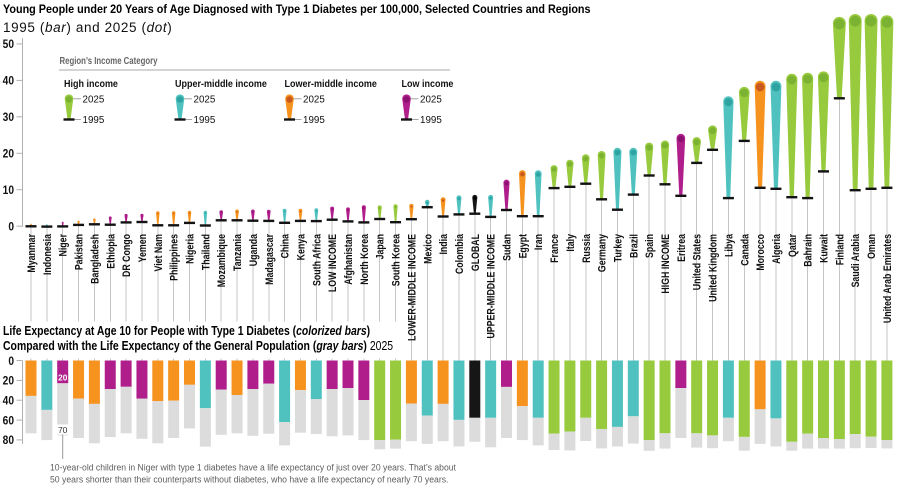  I want to click on svg-text: Myanmar, so click(32, 253).